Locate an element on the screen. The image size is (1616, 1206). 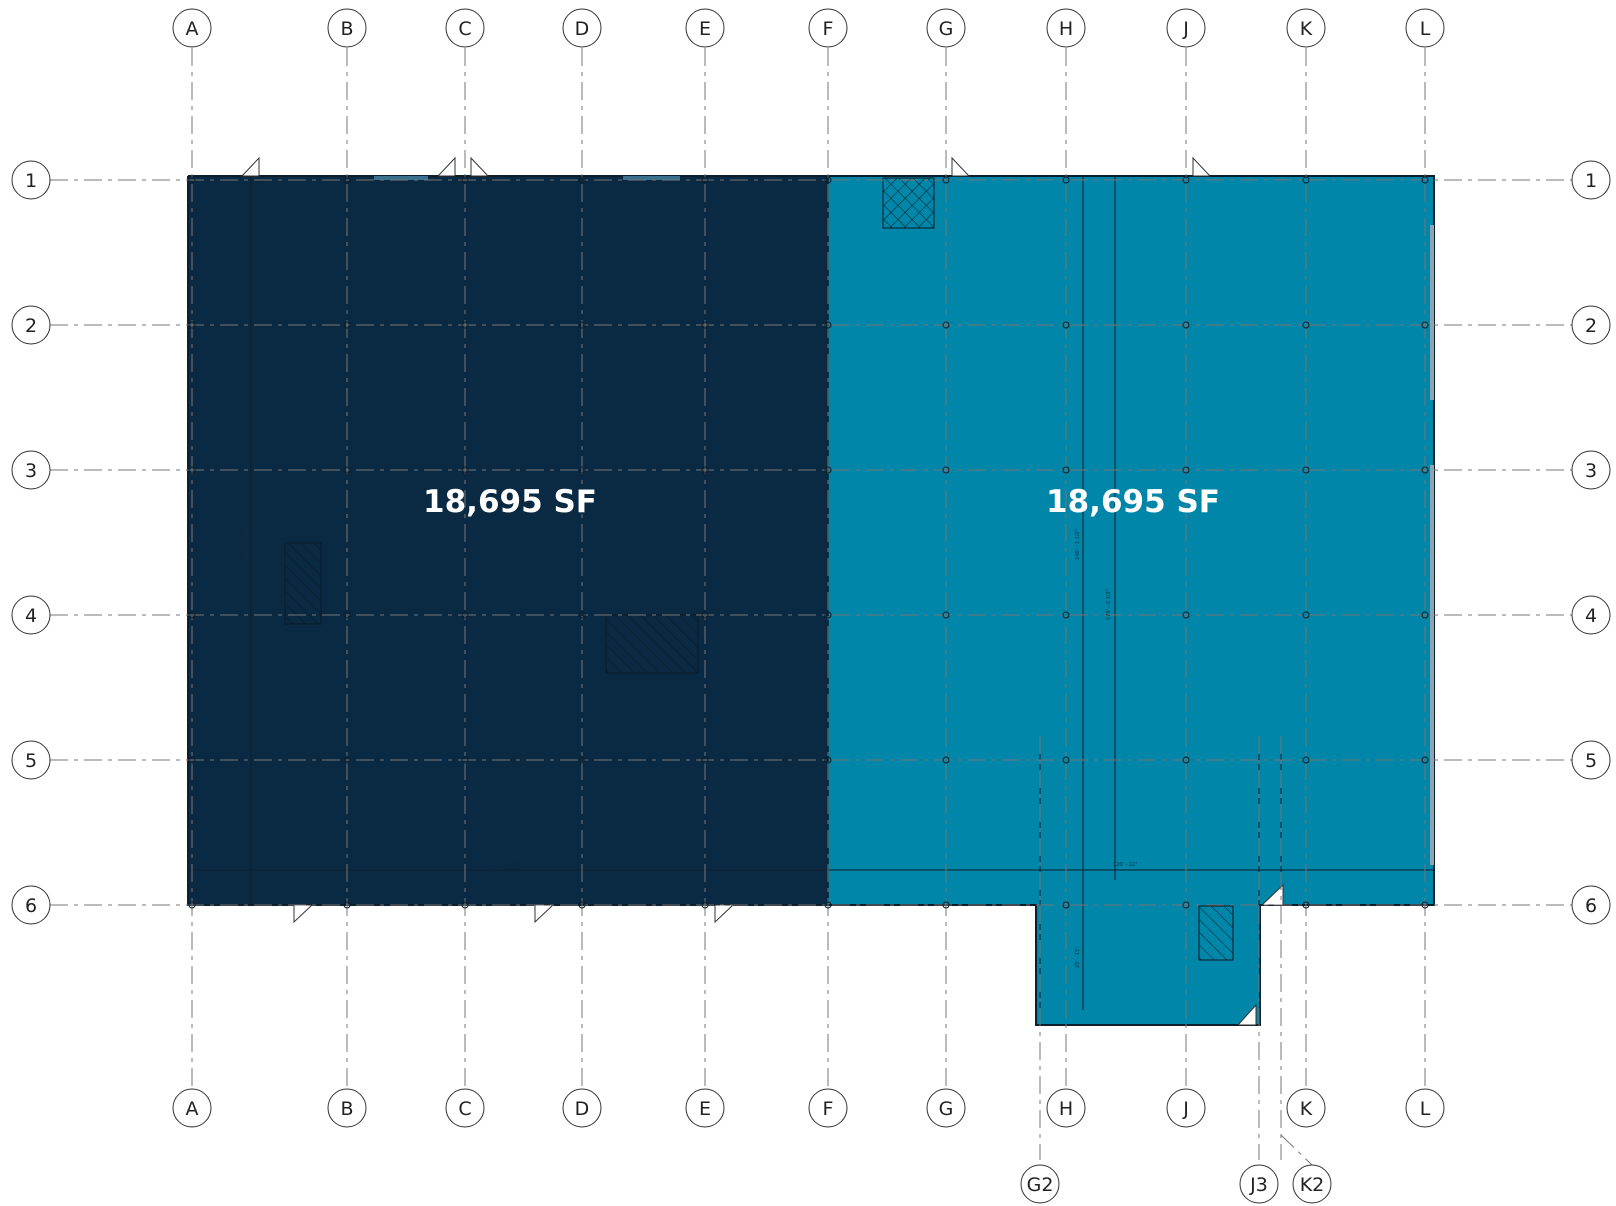
grid-bubble-row-4-left: 4 is located at coordinates (31, 615).